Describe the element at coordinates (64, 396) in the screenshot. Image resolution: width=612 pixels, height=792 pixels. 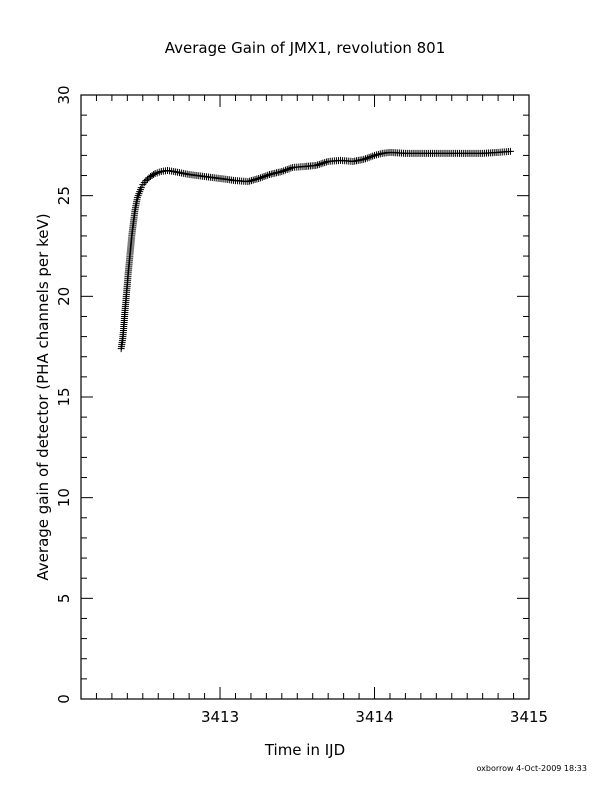
I see `y-tick-label: 15` at that location.